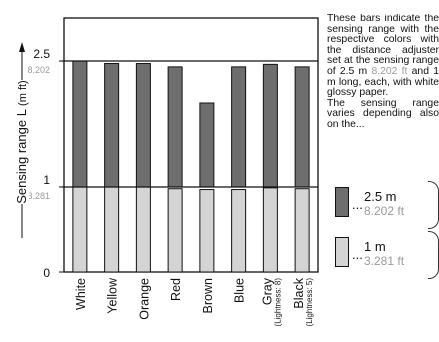 The width and height of the screenshot is (439, 342). I want to click on y-axis-title-bg, so click(22, 142).